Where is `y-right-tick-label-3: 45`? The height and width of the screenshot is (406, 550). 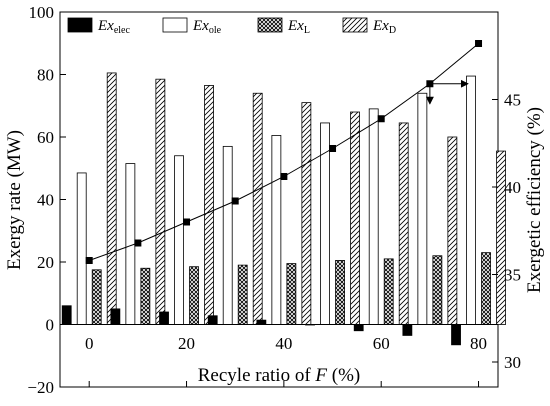 y-right-tick-label-3: 45 is located at coordinates (512, 99).